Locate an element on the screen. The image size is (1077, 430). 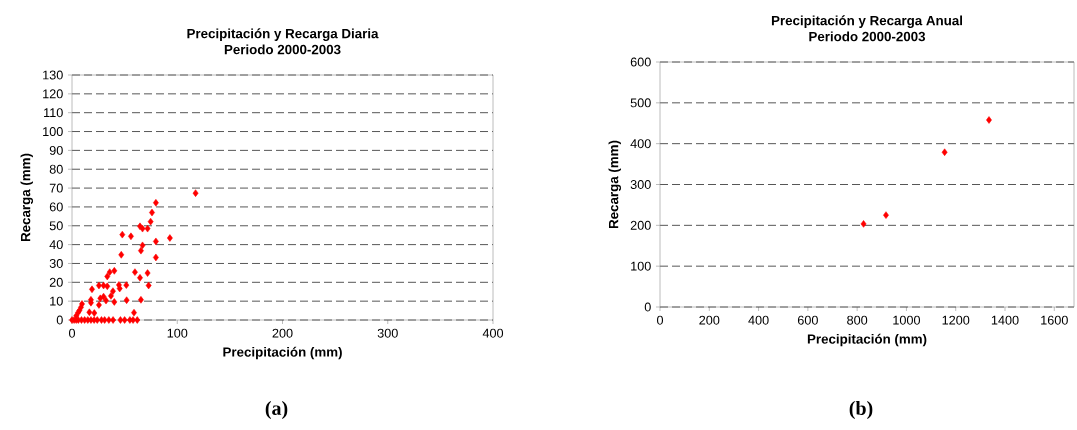
x-tick-label: 1000 is located at coordinates (907, 320).